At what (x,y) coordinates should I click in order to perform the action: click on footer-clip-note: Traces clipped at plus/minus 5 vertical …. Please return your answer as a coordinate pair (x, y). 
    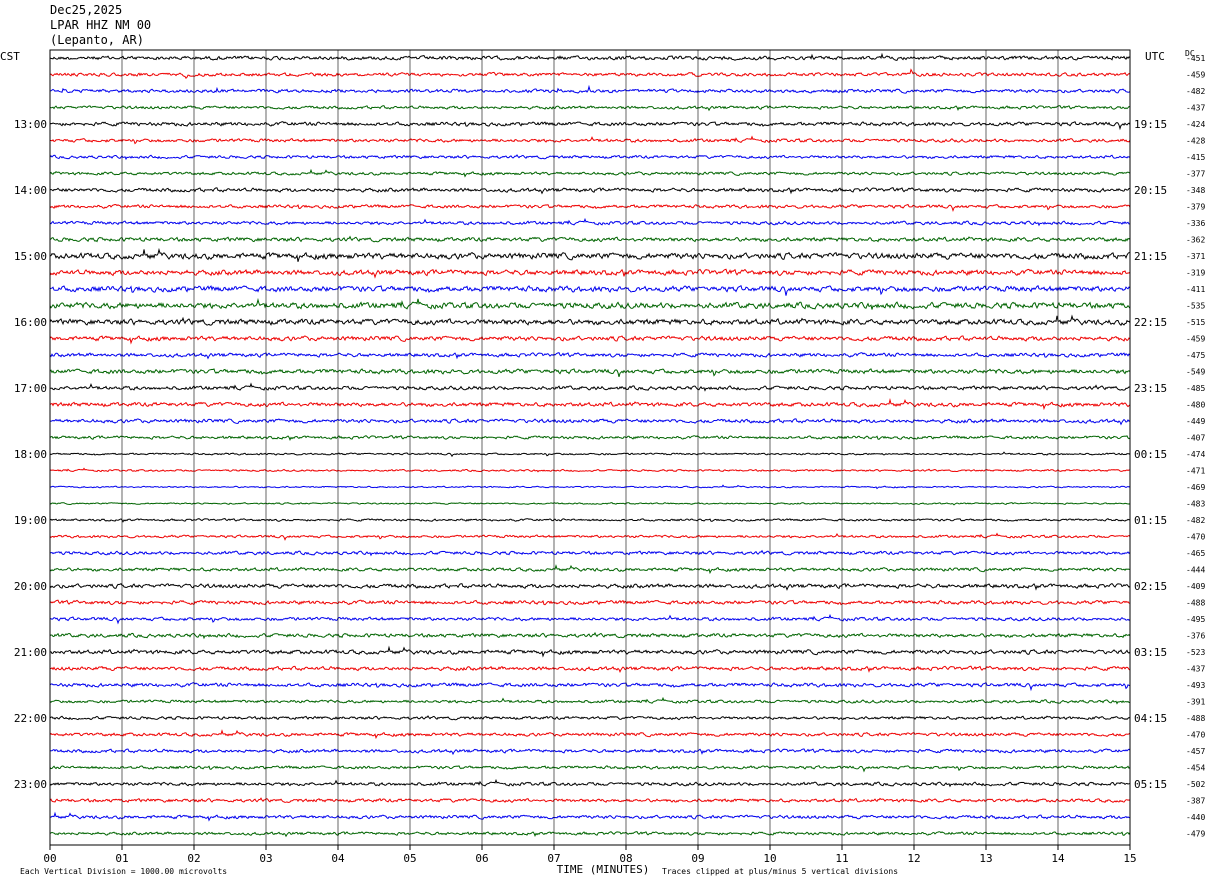
    Looking at the image, I should click on (780, 871).